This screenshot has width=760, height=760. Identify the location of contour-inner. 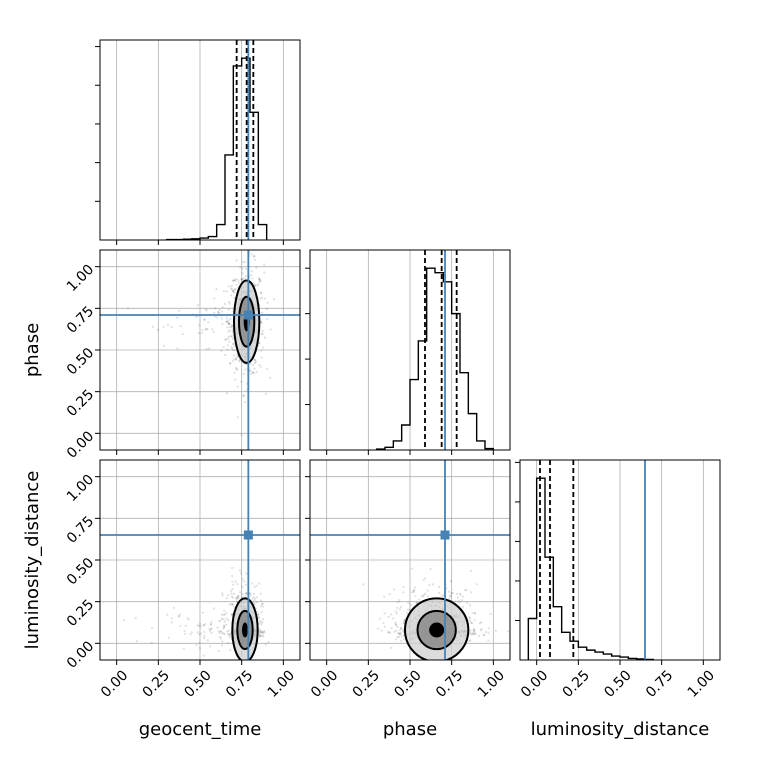
(247, 321).